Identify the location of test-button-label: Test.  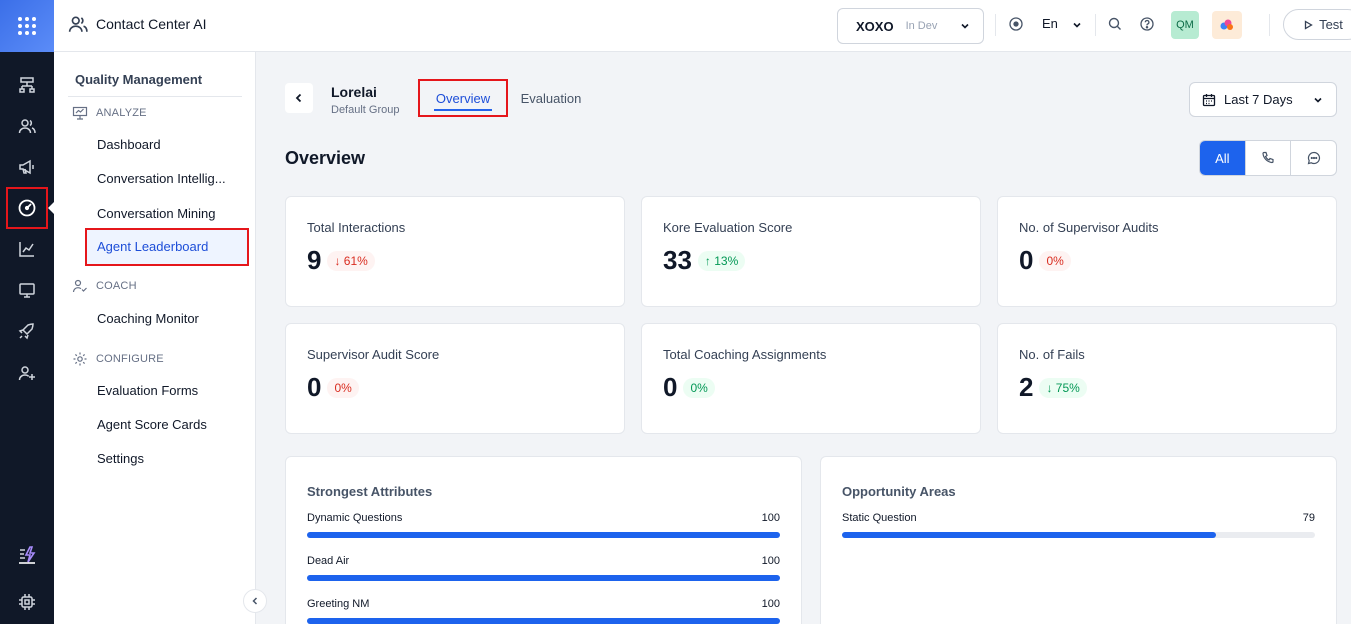
(1331, 24).